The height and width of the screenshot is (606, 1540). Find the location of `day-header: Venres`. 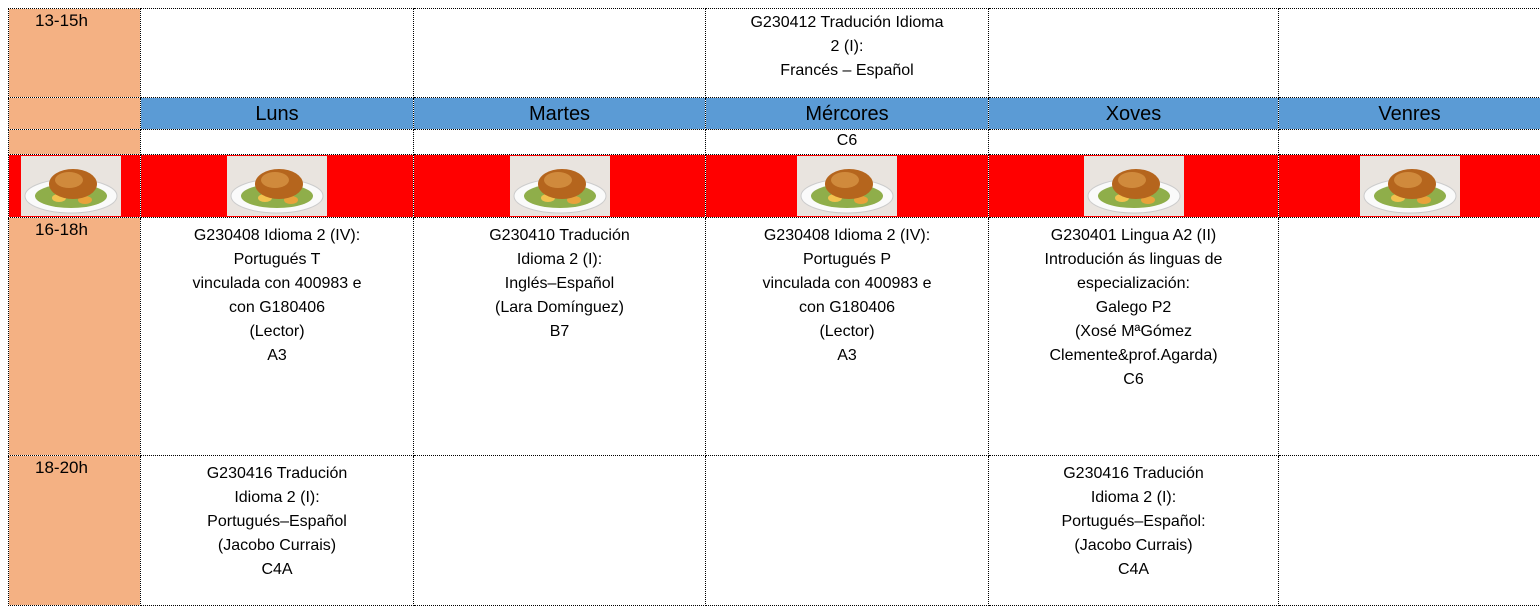

day-header: Venres is located at coordinates (1409, 113).